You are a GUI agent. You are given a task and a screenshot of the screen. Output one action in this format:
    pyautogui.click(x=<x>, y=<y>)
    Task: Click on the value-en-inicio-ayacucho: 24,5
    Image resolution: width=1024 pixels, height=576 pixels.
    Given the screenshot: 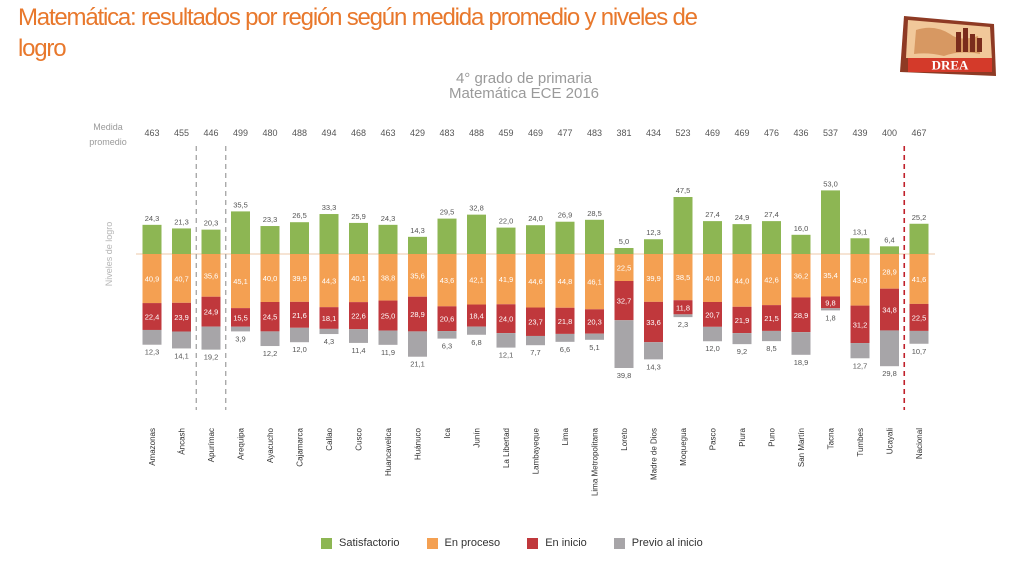 What is the action you would take?
    pyautogui.click(x=270, y=317)
    